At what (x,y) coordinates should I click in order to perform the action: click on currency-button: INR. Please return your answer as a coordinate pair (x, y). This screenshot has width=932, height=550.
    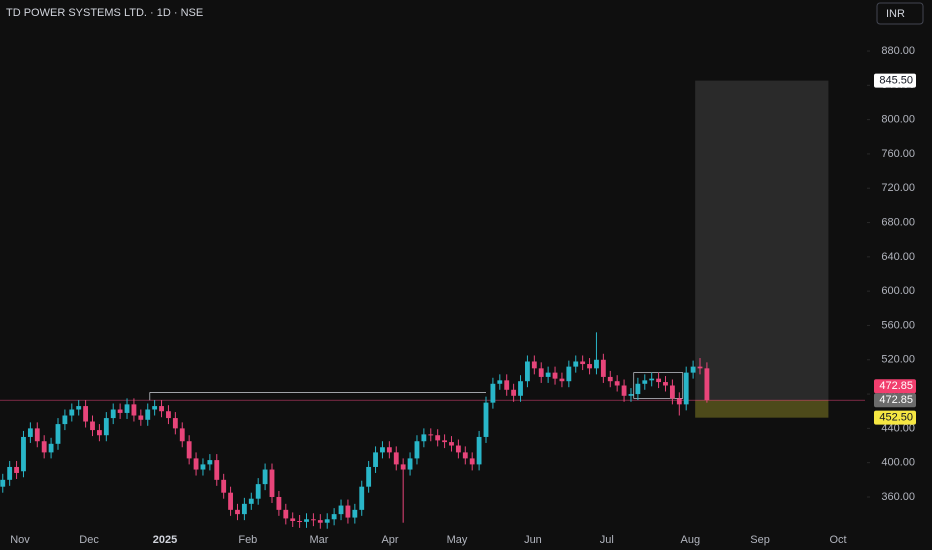
    Looking at the image, I should click on (900, 13).